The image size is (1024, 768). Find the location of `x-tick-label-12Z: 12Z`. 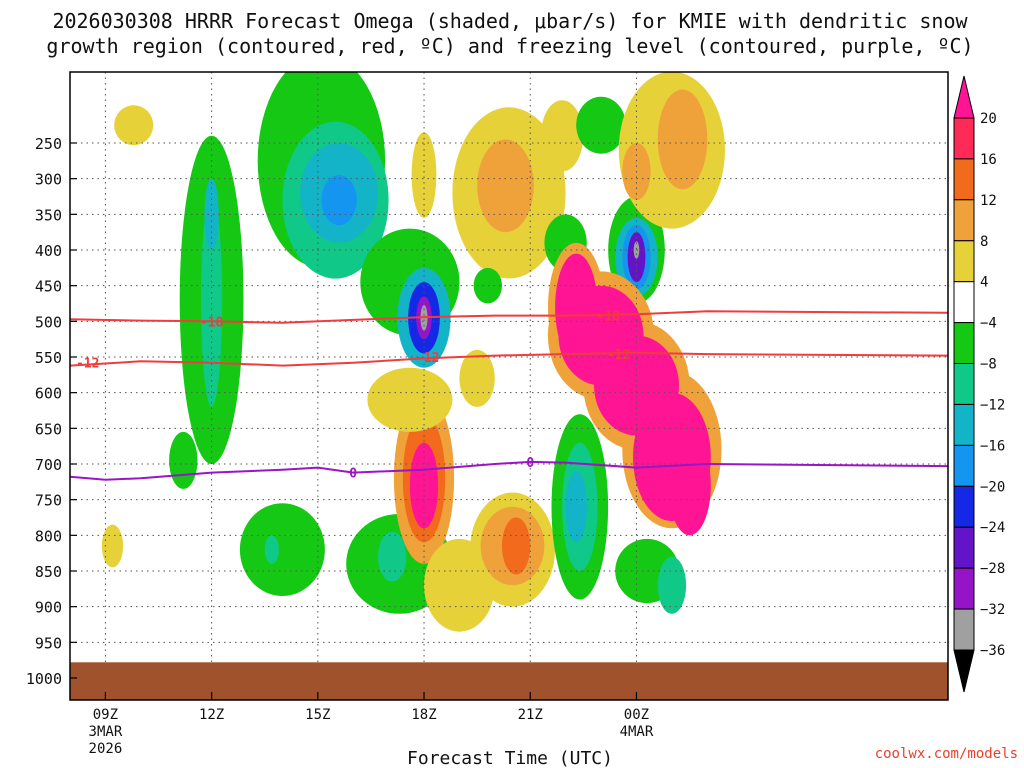

x-tick-label-12Z: 12Z is located at coordinates (211, 715).